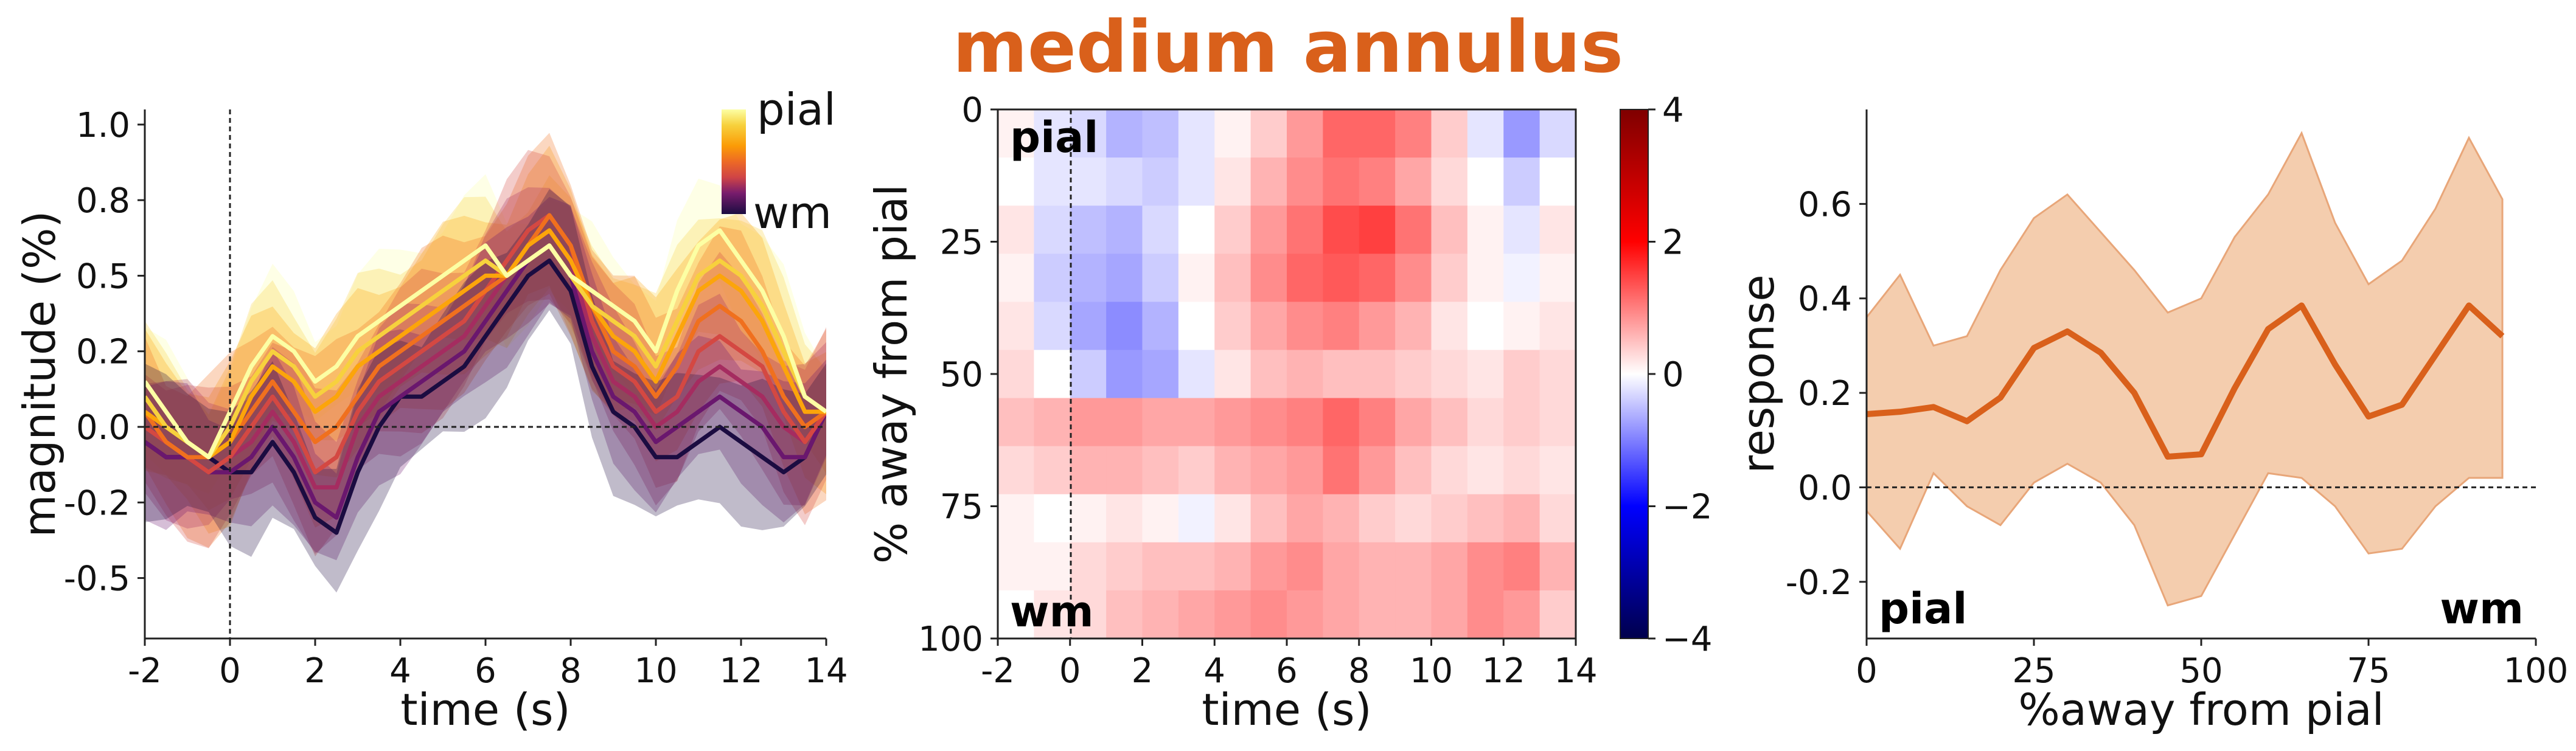  I want to click on pial-annotation: pial, so click(1054, 137).